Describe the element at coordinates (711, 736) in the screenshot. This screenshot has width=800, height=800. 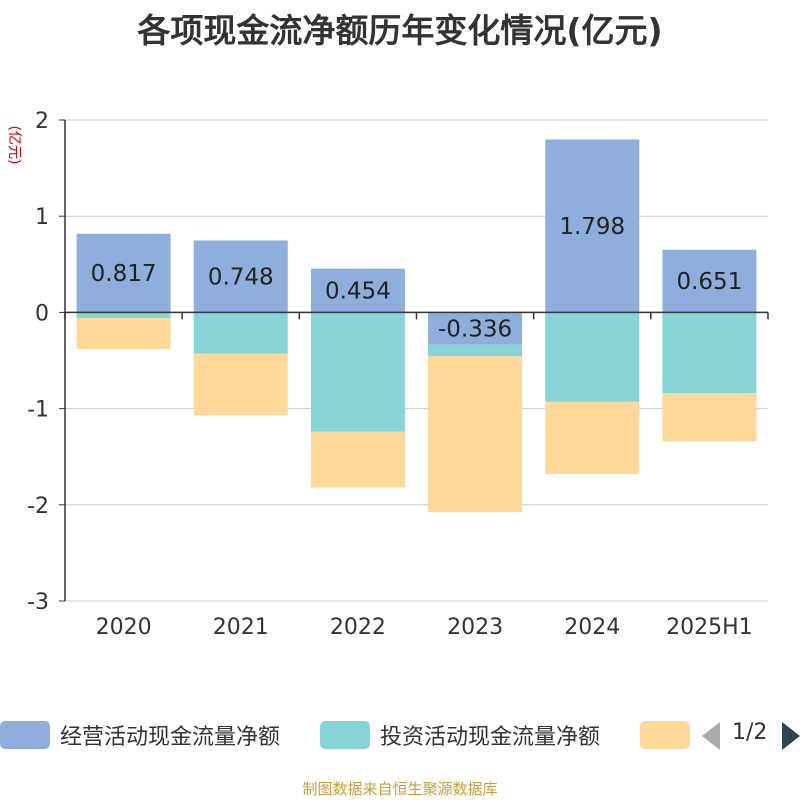
I see `pager-prev-arrow-icon` at that location.